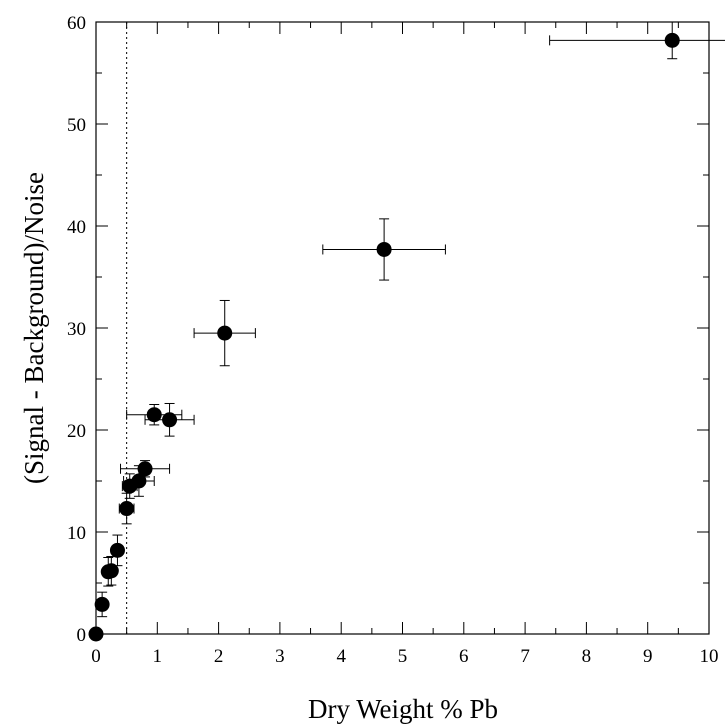 This screenshot has width=725, height=728. What do you see at coordinates (82, 635) in the screenshot?
I see `y-tick-label: 0` at bounding box center [82, 635].